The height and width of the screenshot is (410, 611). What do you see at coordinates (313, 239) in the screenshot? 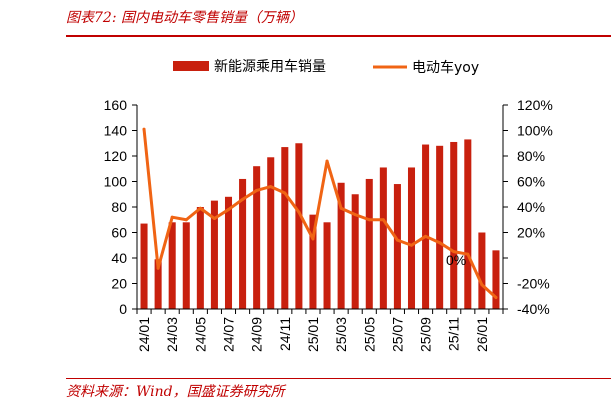
I see `yoy-point-25/01` at bounding box center [313, 239].